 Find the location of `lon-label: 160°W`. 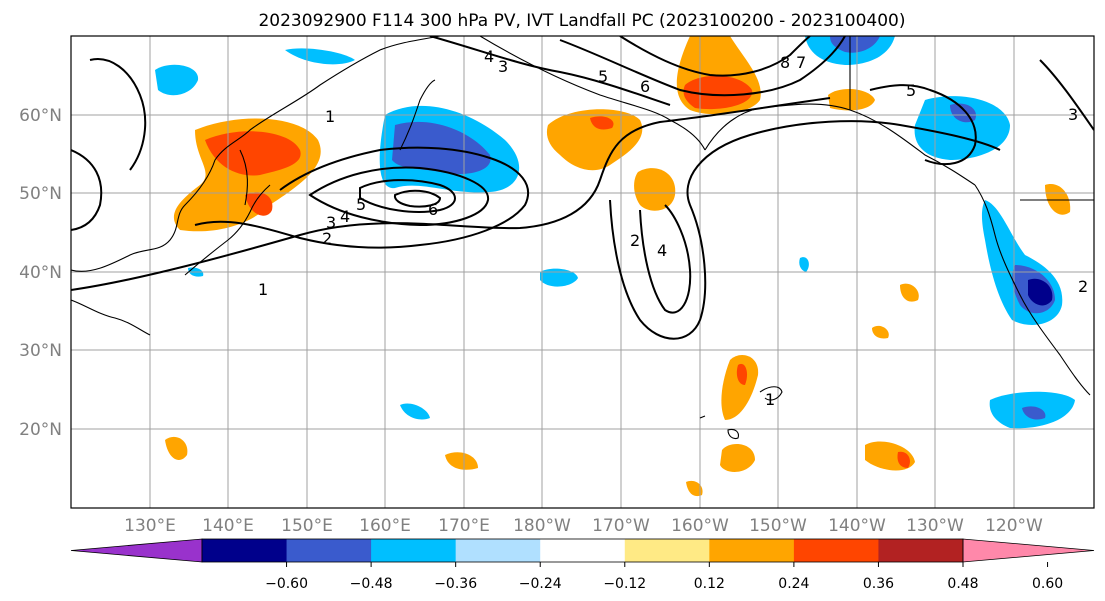

lon-label: 160°W is located at coordinates (700, 526).